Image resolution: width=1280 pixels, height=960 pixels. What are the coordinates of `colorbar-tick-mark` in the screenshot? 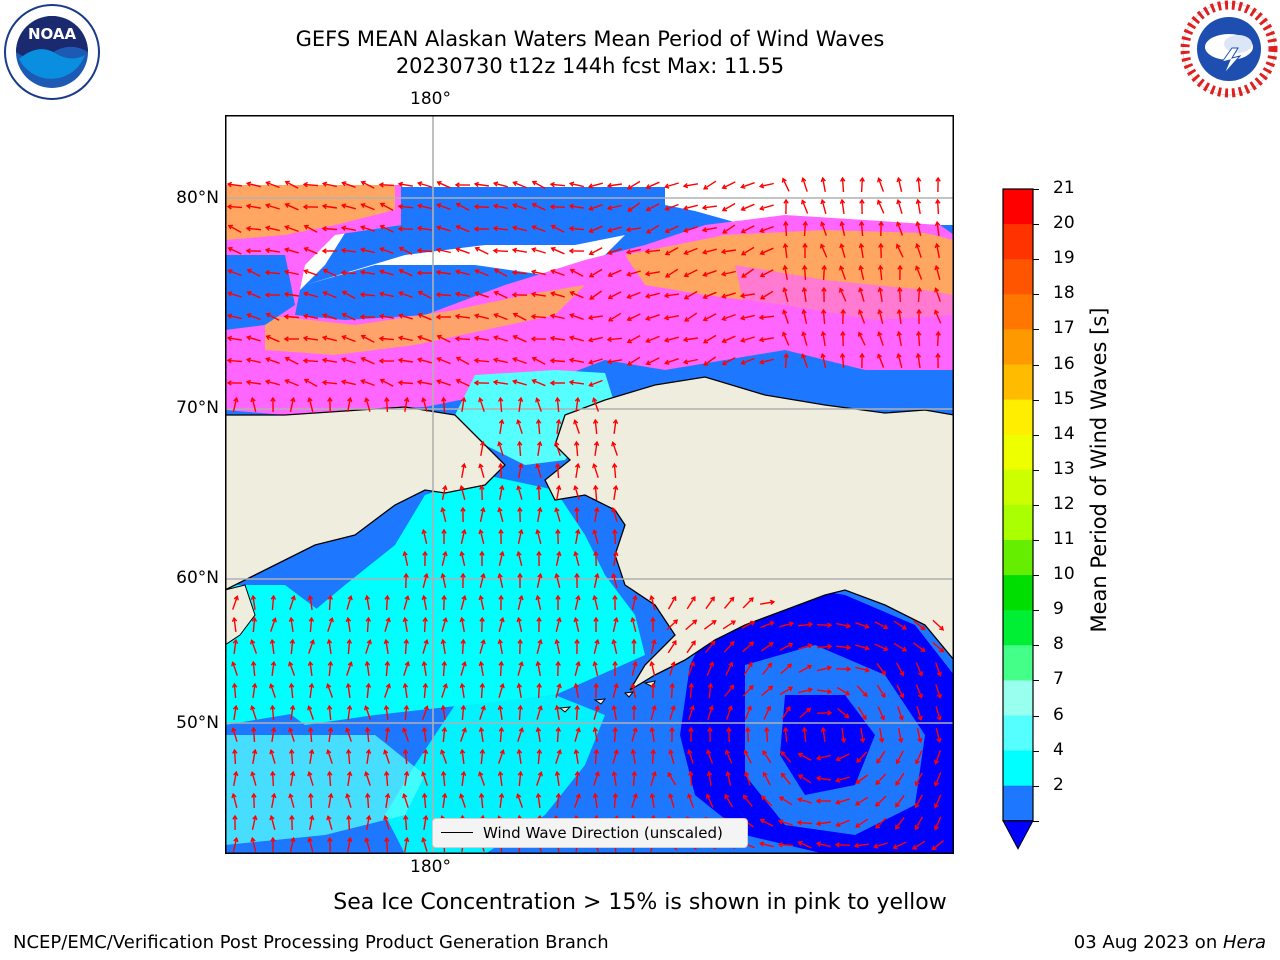 It's located at (1036, 611).